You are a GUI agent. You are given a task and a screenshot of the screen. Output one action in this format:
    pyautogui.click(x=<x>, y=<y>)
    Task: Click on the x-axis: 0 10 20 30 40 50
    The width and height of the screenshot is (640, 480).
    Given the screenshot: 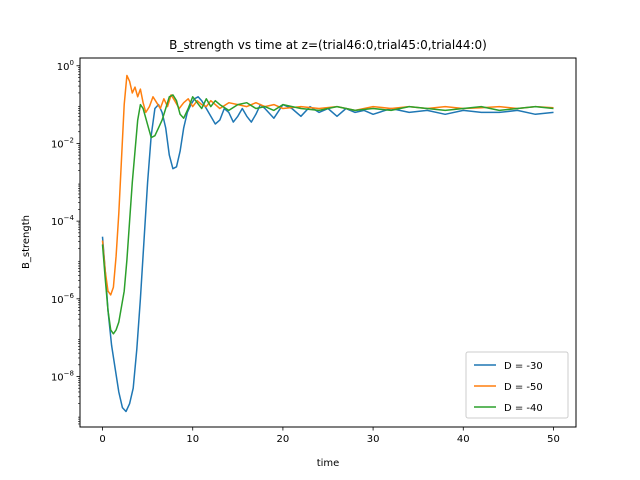 What is the action you would take?
    pyautogui.click(x=329, y=436)
    